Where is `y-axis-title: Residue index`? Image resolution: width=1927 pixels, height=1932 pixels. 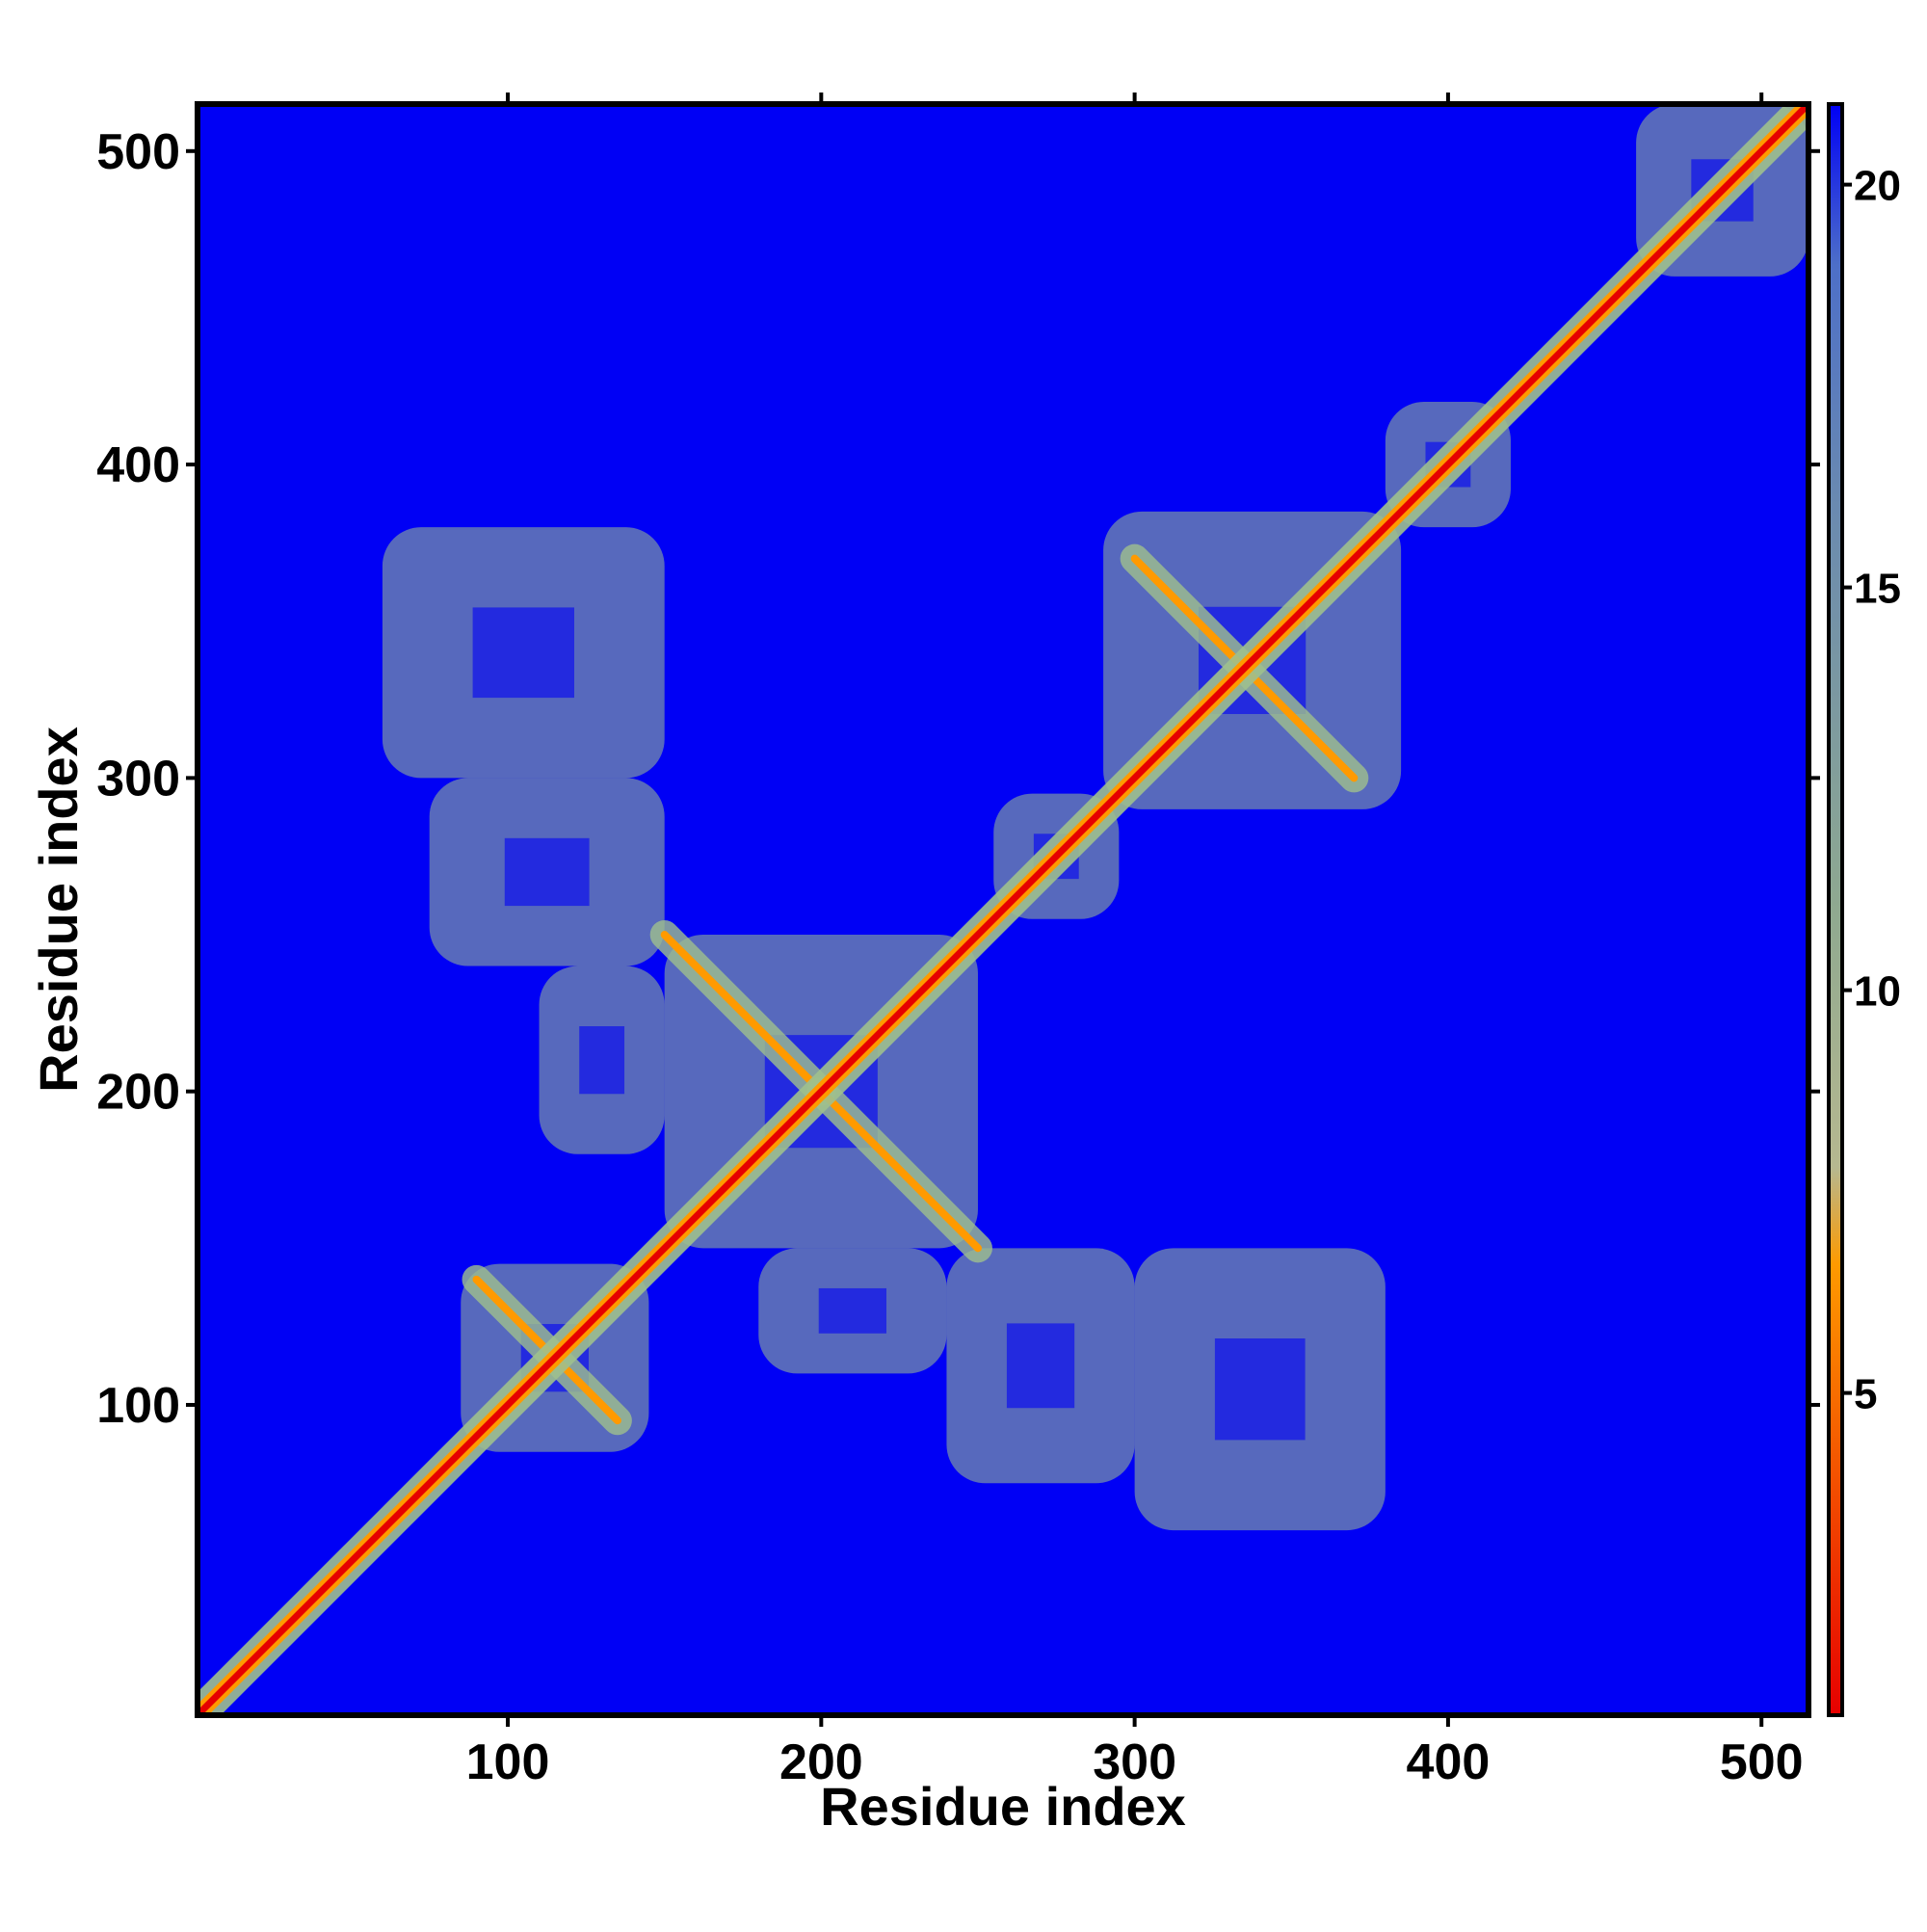
y-axis-title: Residue index is located at coordinates (58, 910).